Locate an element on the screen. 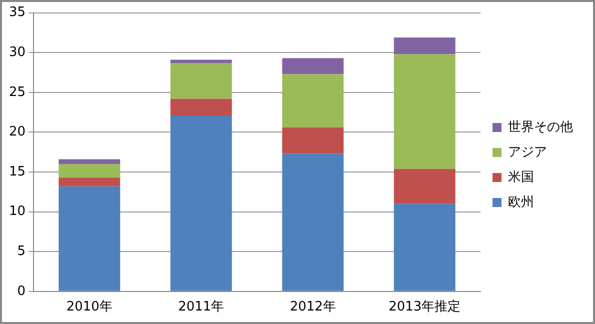  y-tick-label: 0 is located at coordinates (21, 291).